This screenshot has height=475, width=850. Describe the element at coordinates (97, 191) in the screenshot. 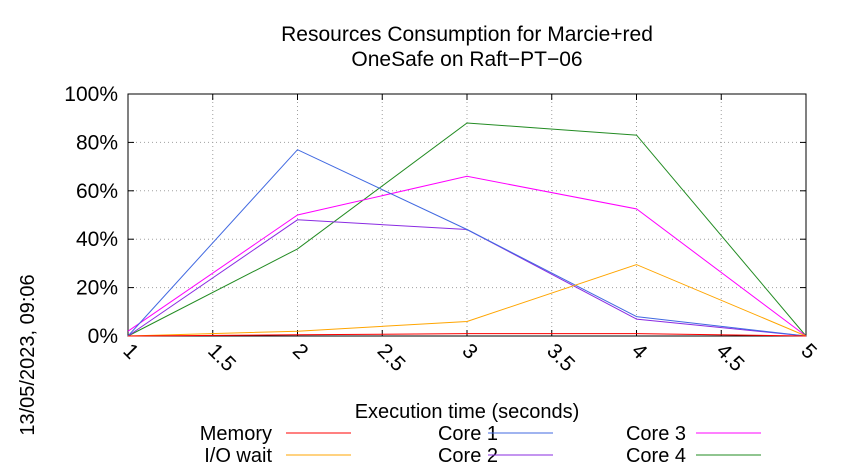

I see `y-tick-label: 60%` at that location.